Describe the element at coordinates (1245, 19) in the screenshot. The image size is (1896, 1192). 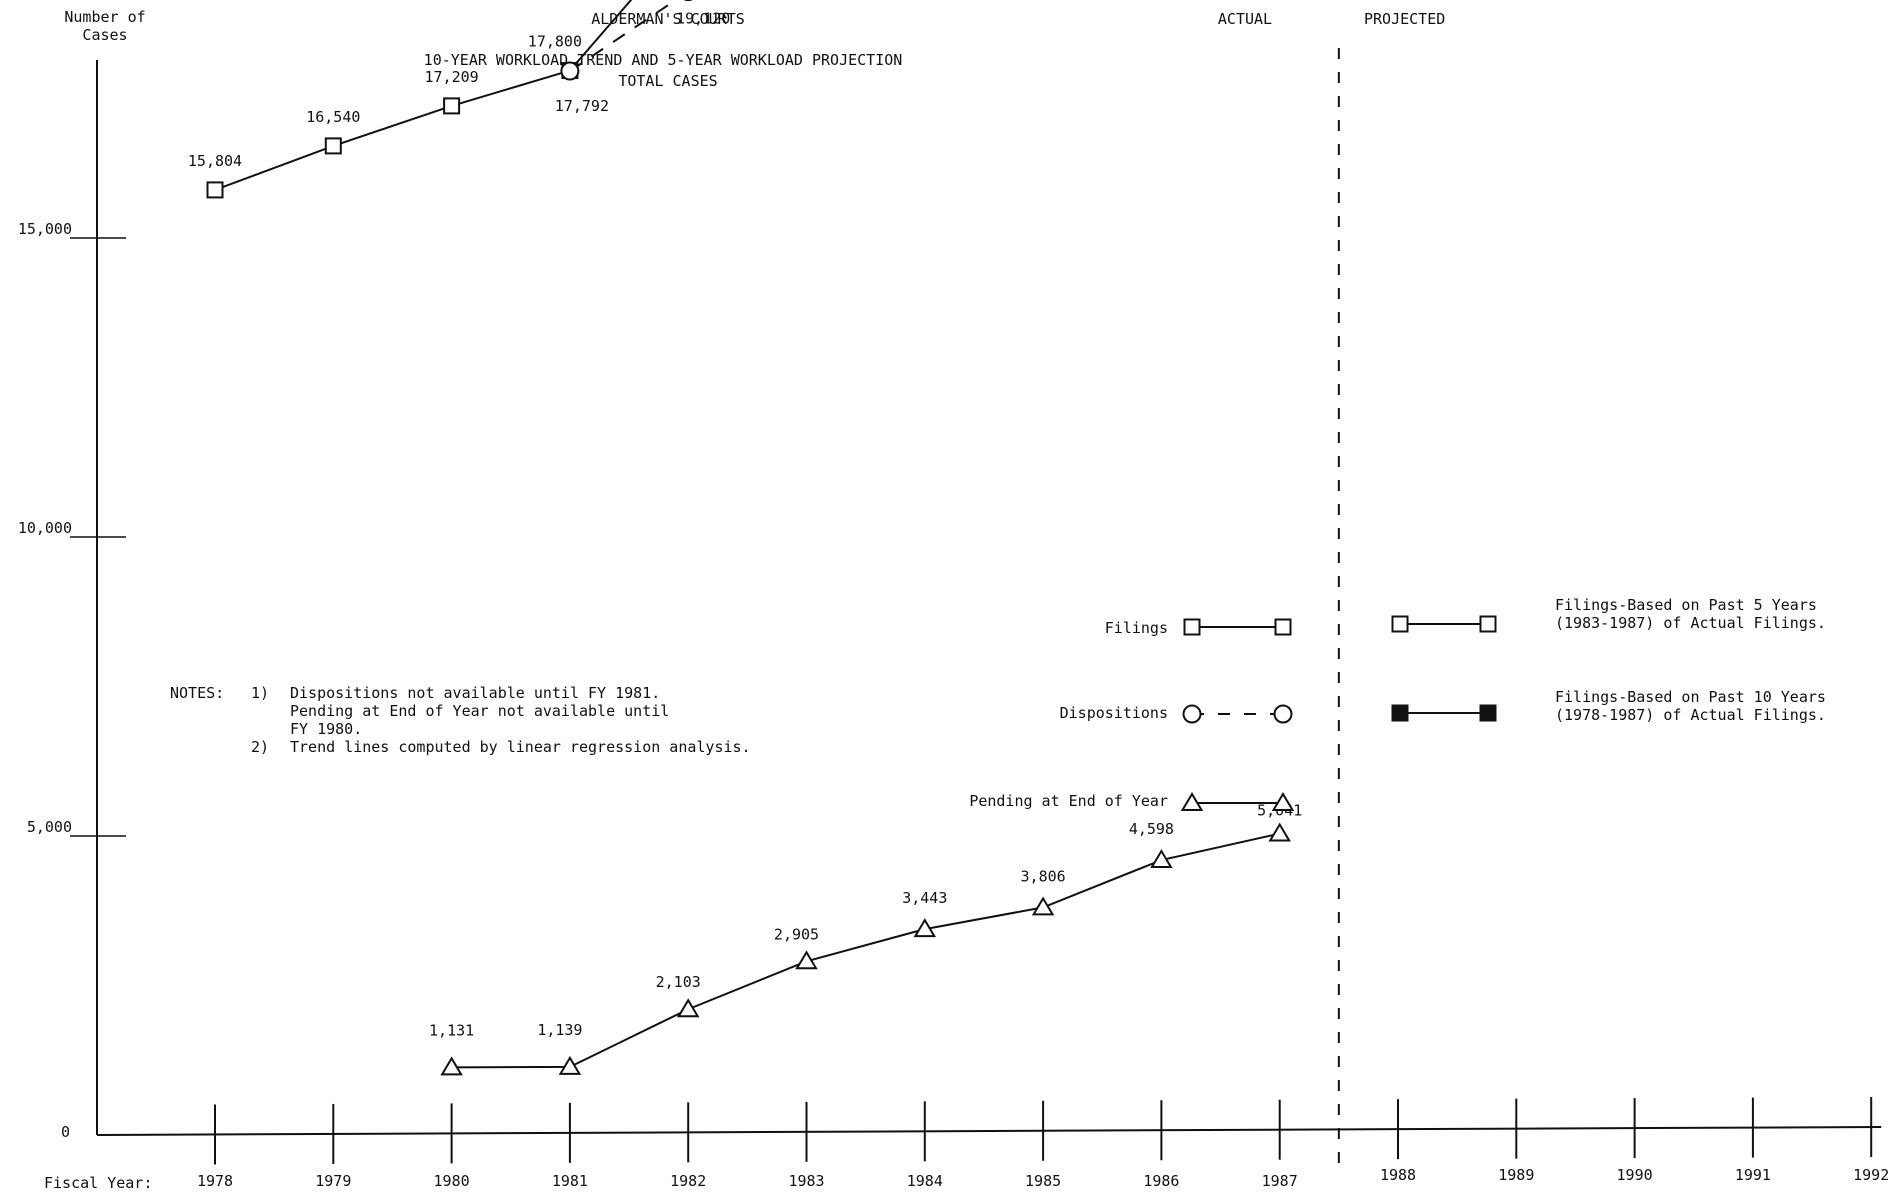
I see `actual-label: ACTUAL` at that location.